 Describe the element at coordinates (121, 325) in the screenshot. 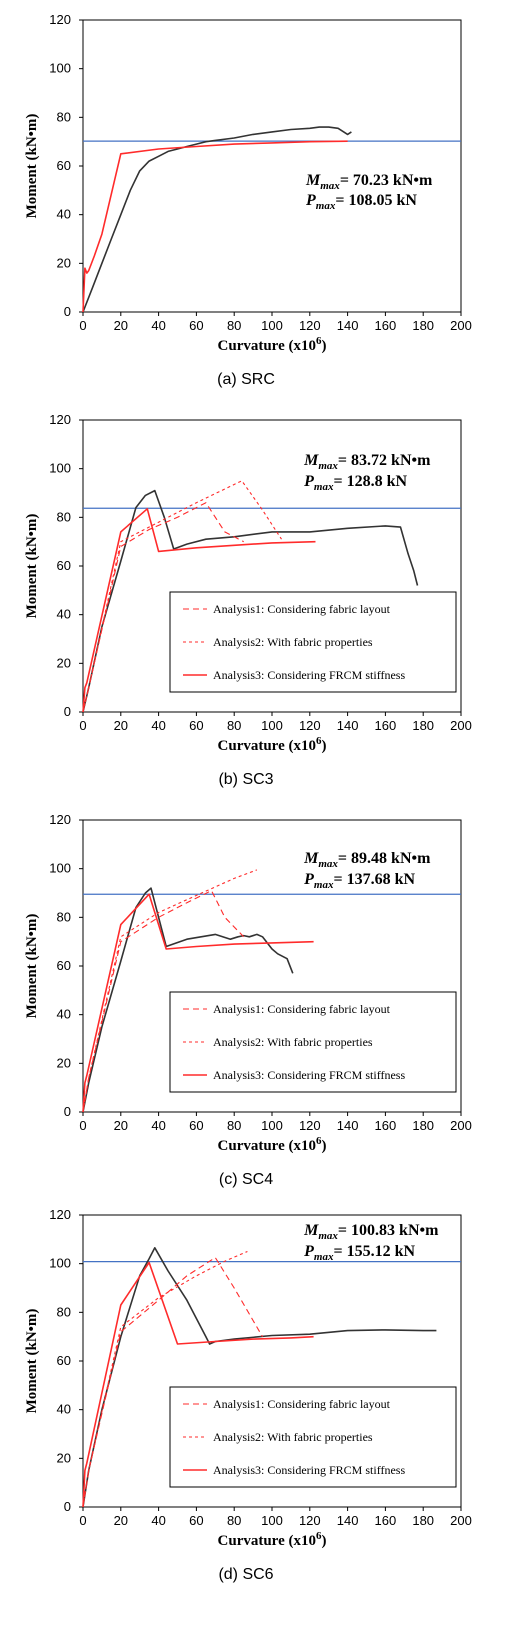

I see `x-tick-label: 20` at that location.